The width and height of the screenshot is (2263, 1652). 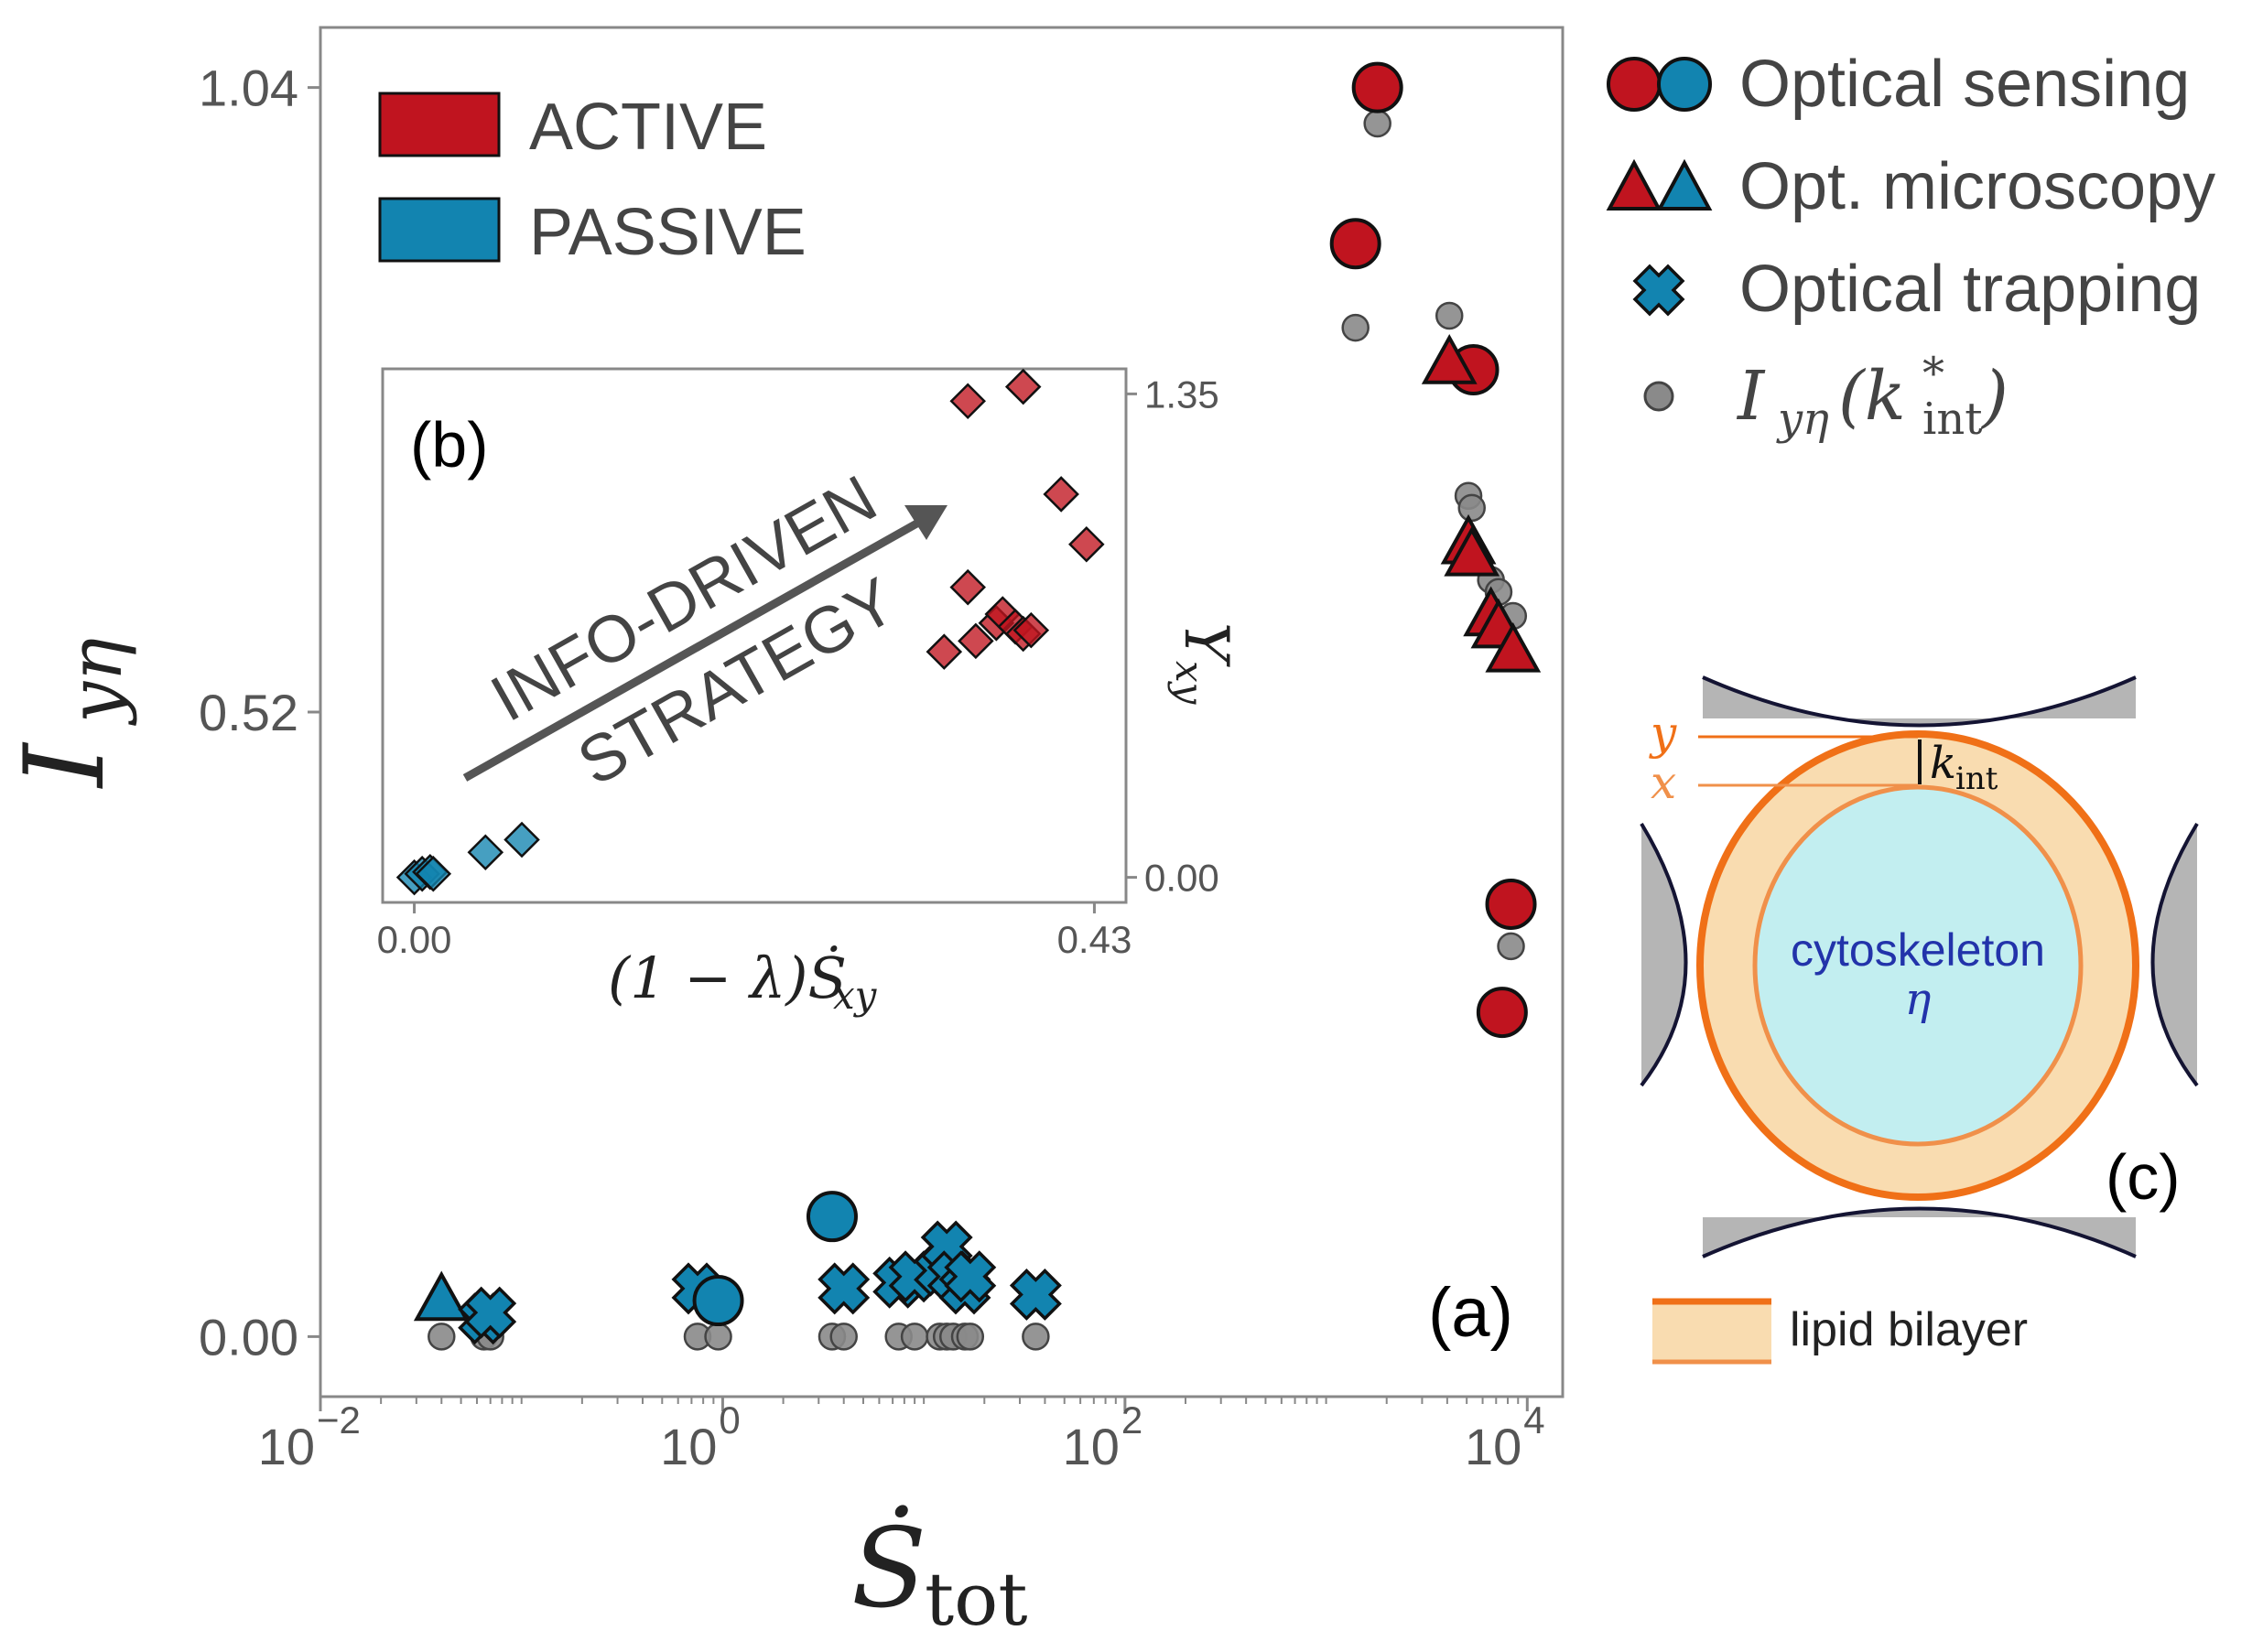 What do you see at coordinates (668, 232) in the screenshot?
I see `legend-label-passive: PASSIVE` at bounding box center [668, 232].